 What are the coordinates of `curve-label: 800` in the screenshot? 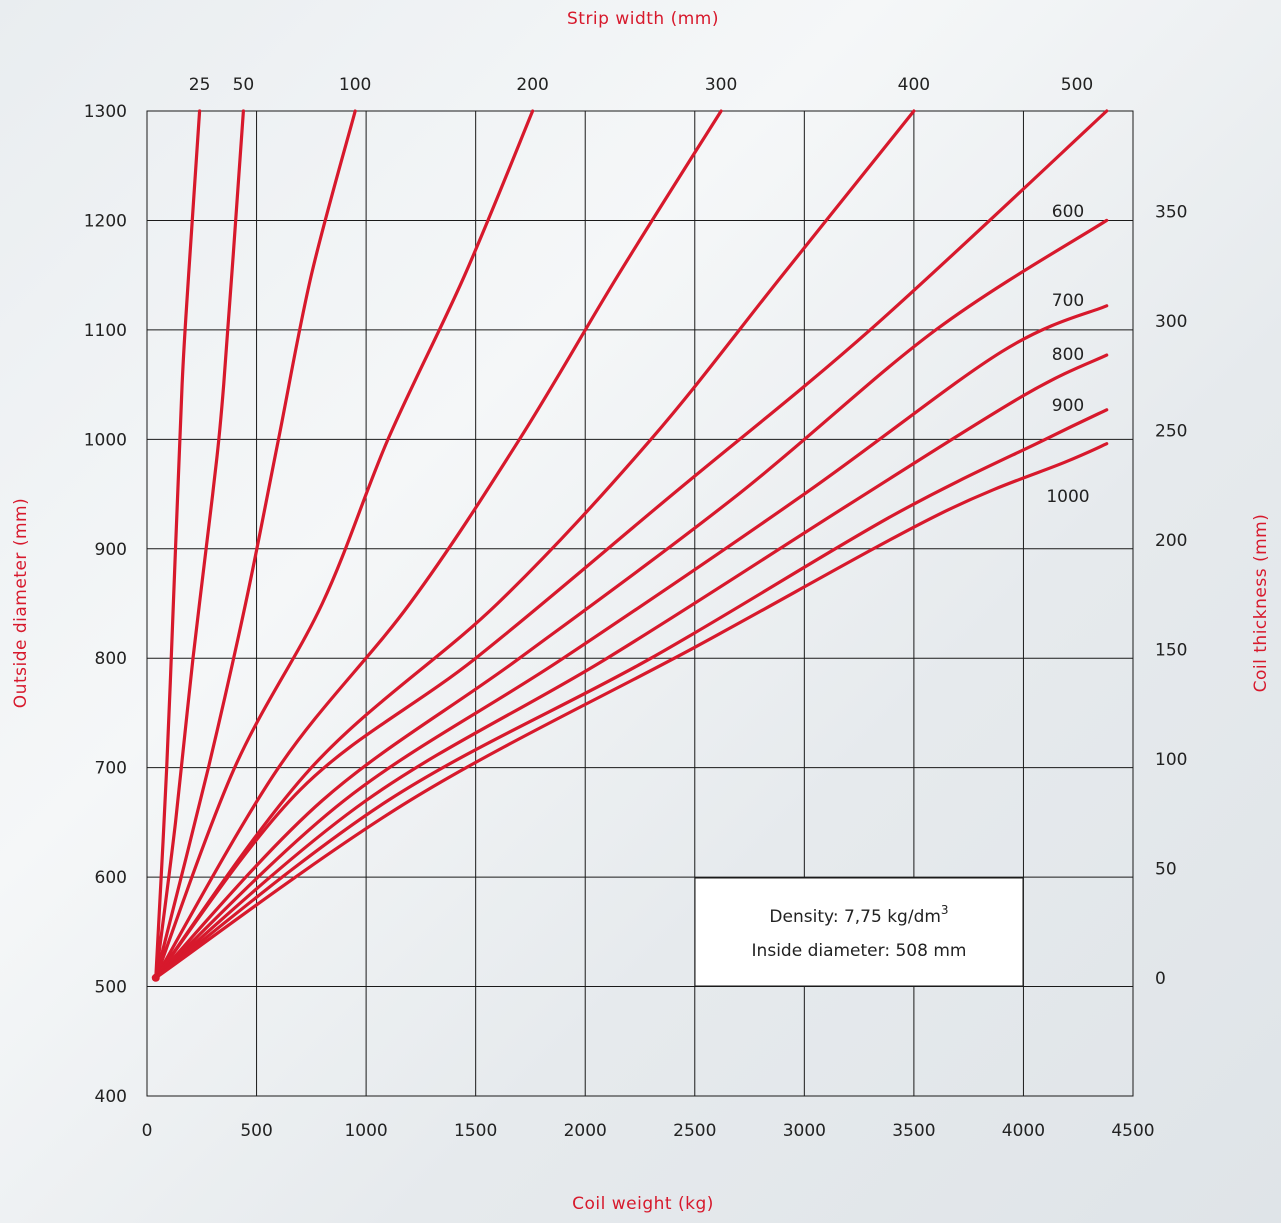 It's located at (1068, 355).